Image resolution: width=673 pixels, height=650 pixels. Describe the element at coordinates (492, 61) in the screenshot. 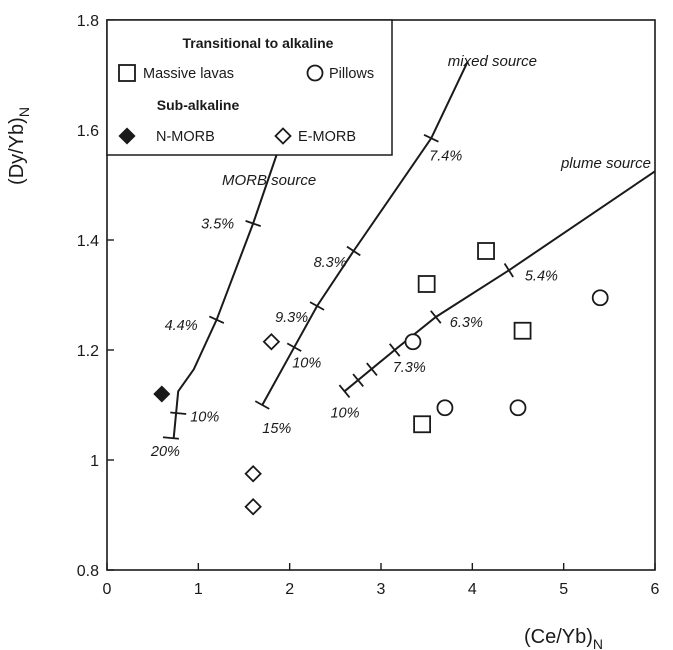

I see `curve-label: mixed source` at that location.